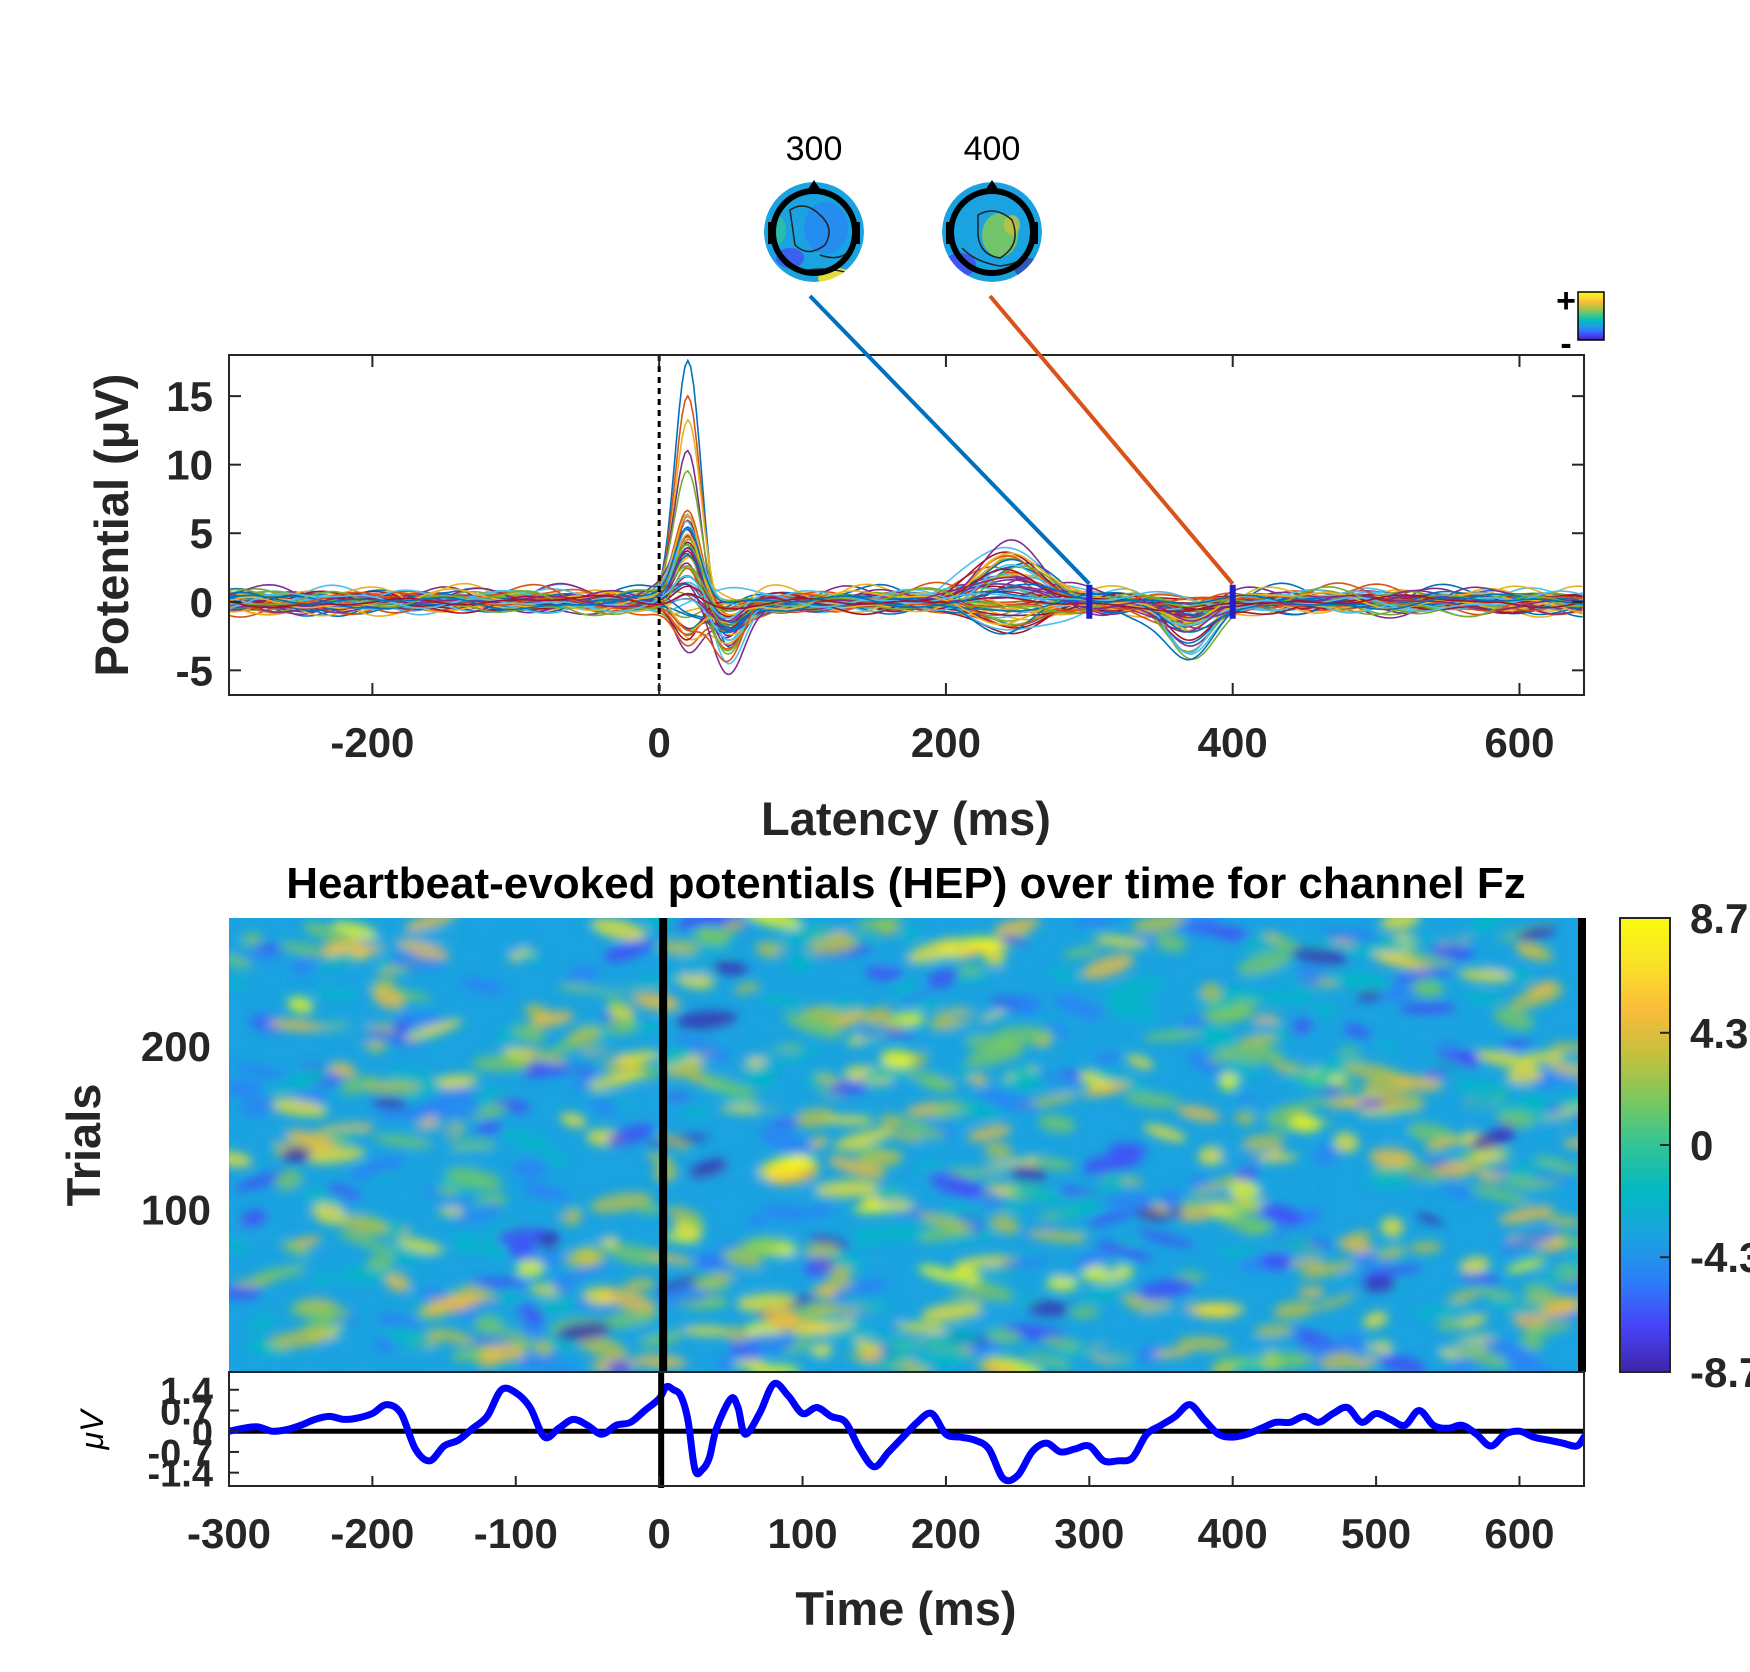 The width and height of the screenshot is (1750, 1672). Describe the element at coordinates (1034, 233) in the screenshot. I see `topoplot-400-right-ear` at that location.